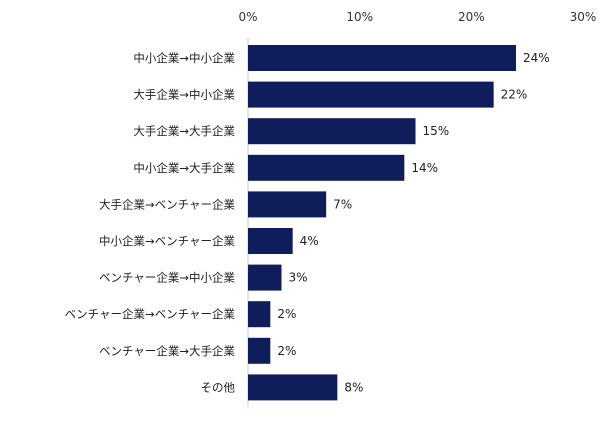 The width and height of the screenshot is (605, 423). I want to click on x-tick-label: 10%, so click(359, 17).